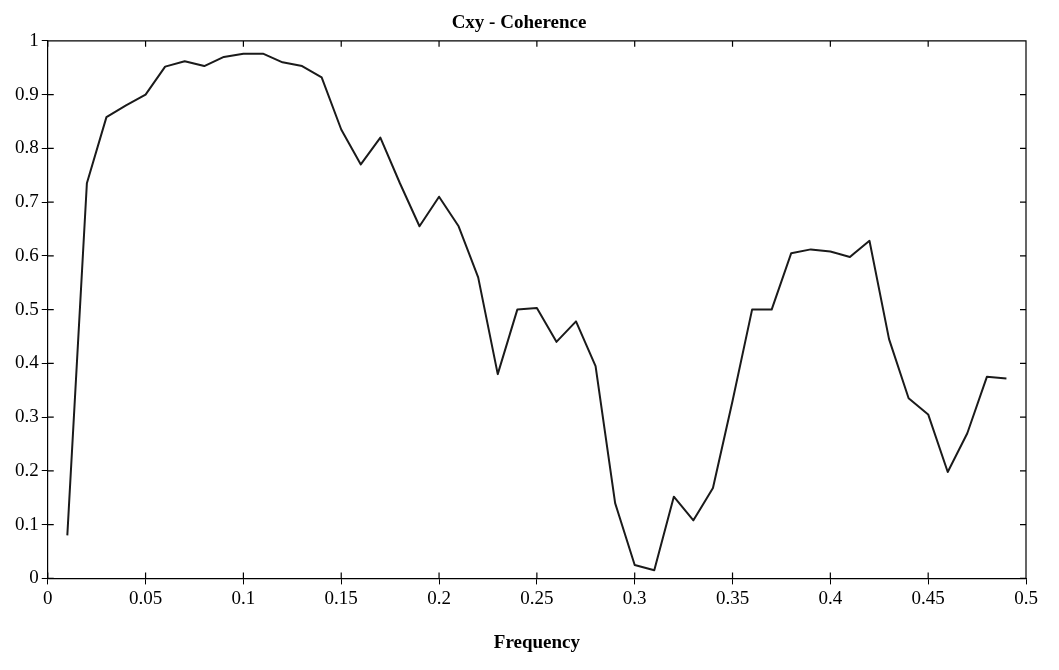 The image size is (1059, 670). I want to click on x-tick-label: 0.2, so click(439, 597).